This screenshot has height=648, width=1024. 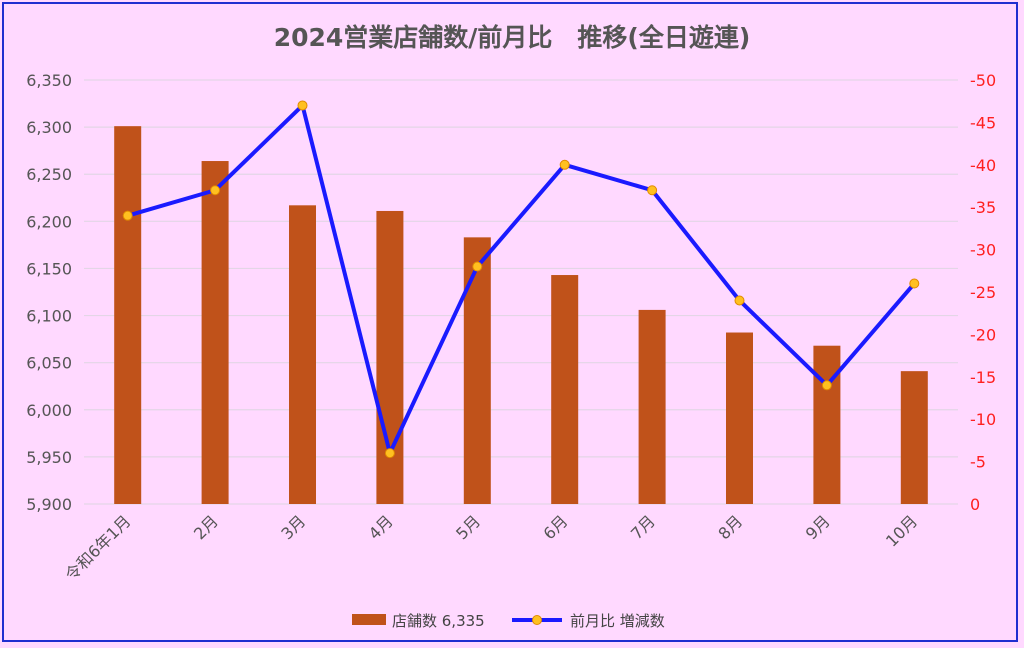 I want to click on left-tick-label: 6,150, so click(x=49, y=268).